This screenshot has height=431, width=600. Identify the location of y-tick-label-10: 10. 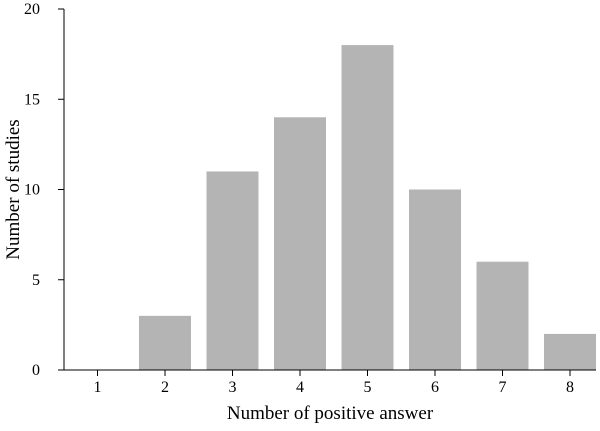
(32, 190).